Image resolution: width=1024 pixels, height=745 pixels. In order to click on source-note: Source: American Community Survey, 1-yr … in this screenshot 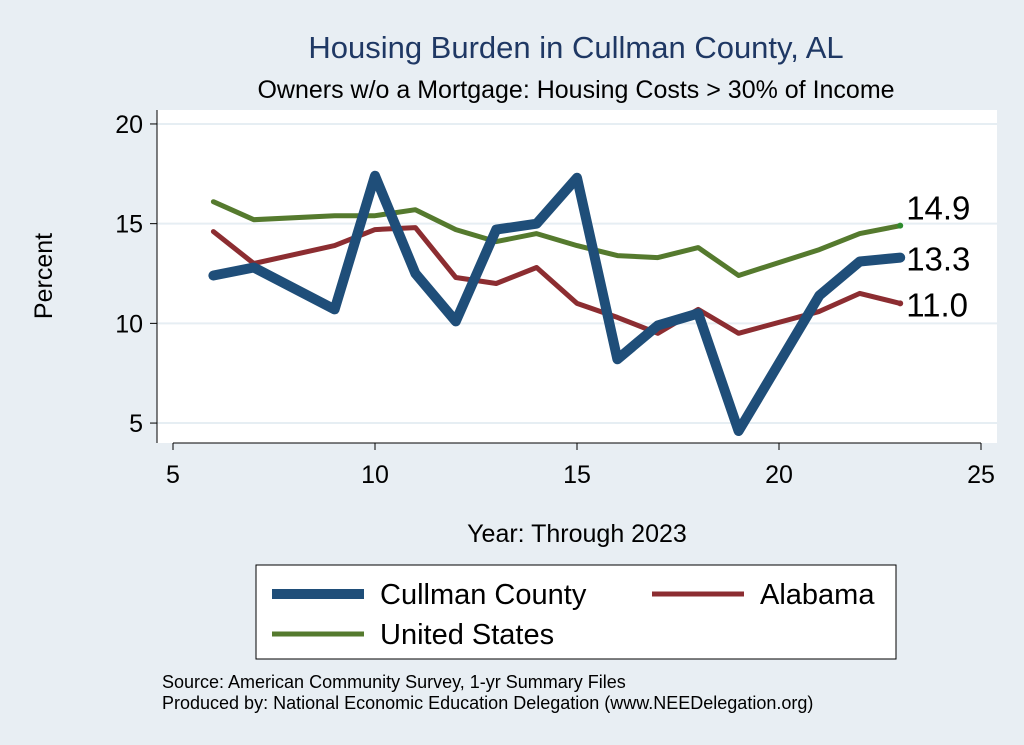, I will do `click(394, 682)`.